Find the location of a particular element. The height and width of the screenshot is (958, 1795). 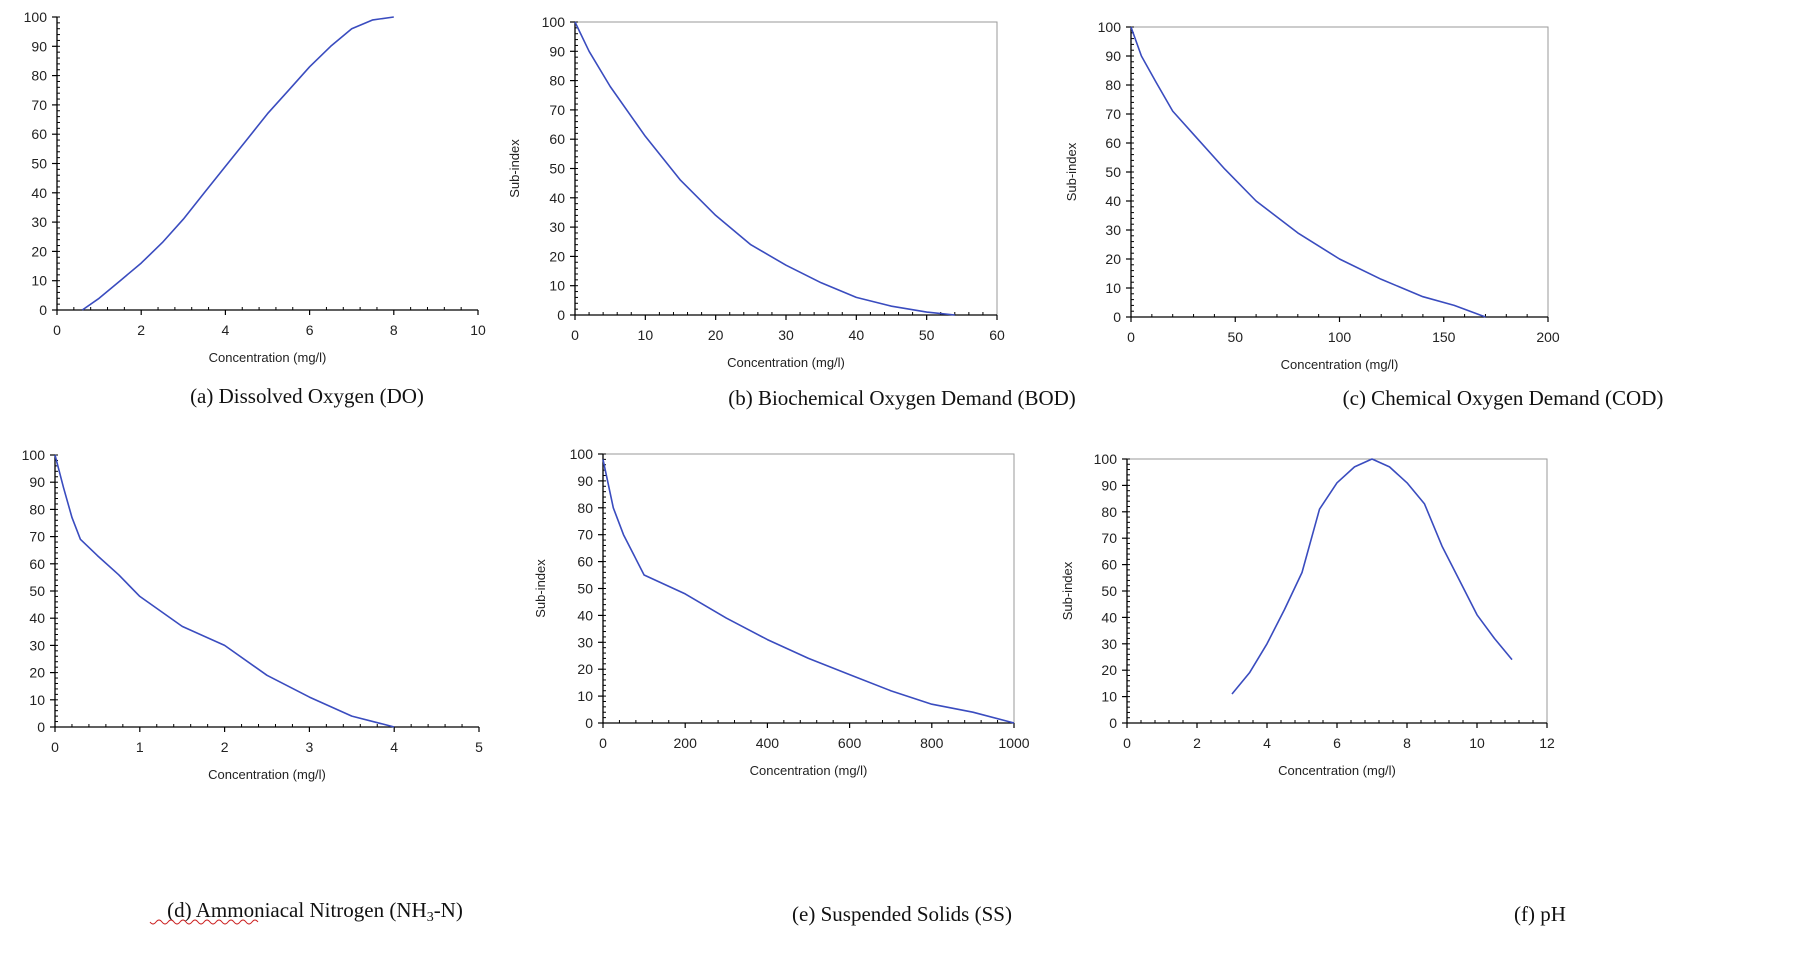

x-tick-label: 5 is located at coordinates (479, 747).